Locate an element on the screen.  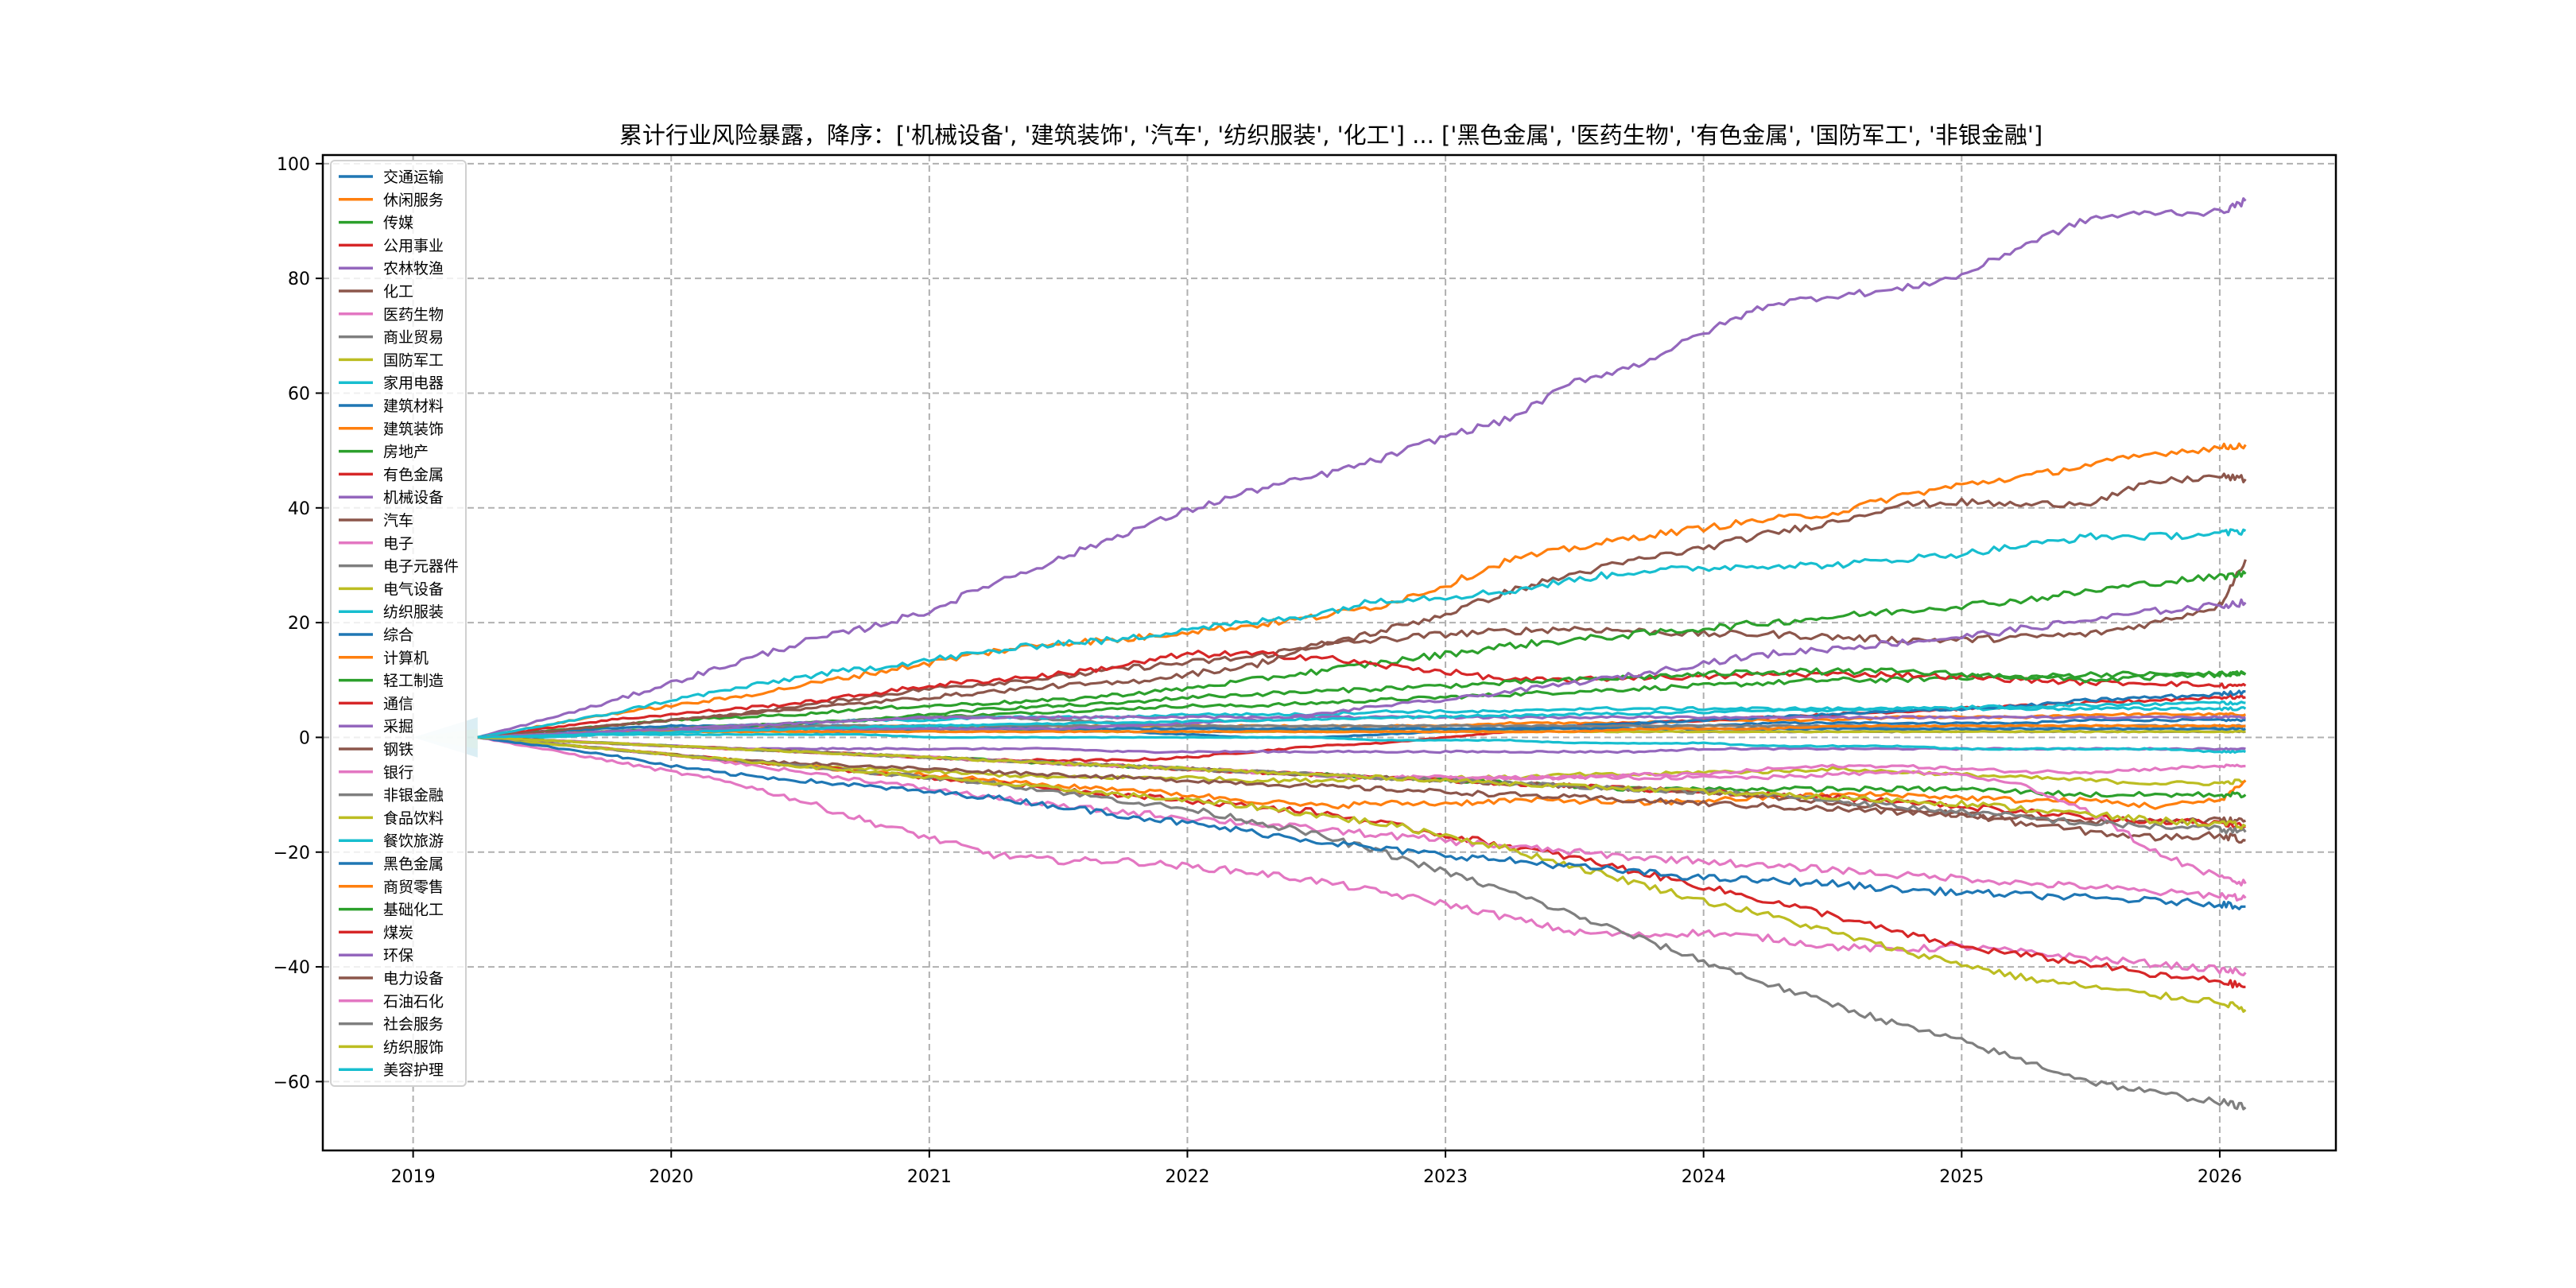
legend-item: 建筑装饰 is located at coordinates (392, 430).